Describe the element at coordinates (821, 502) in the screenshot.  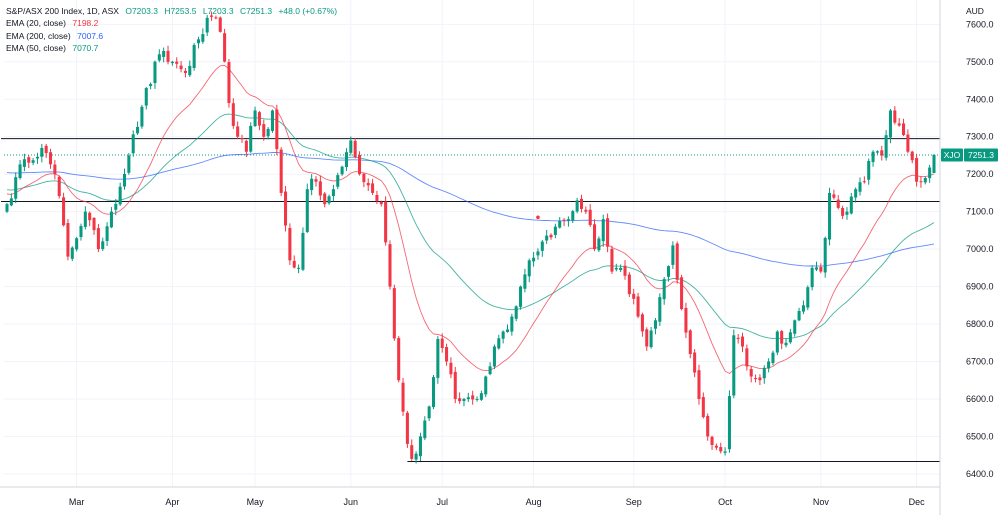
I see `x-tick-label: Nov` at that location.